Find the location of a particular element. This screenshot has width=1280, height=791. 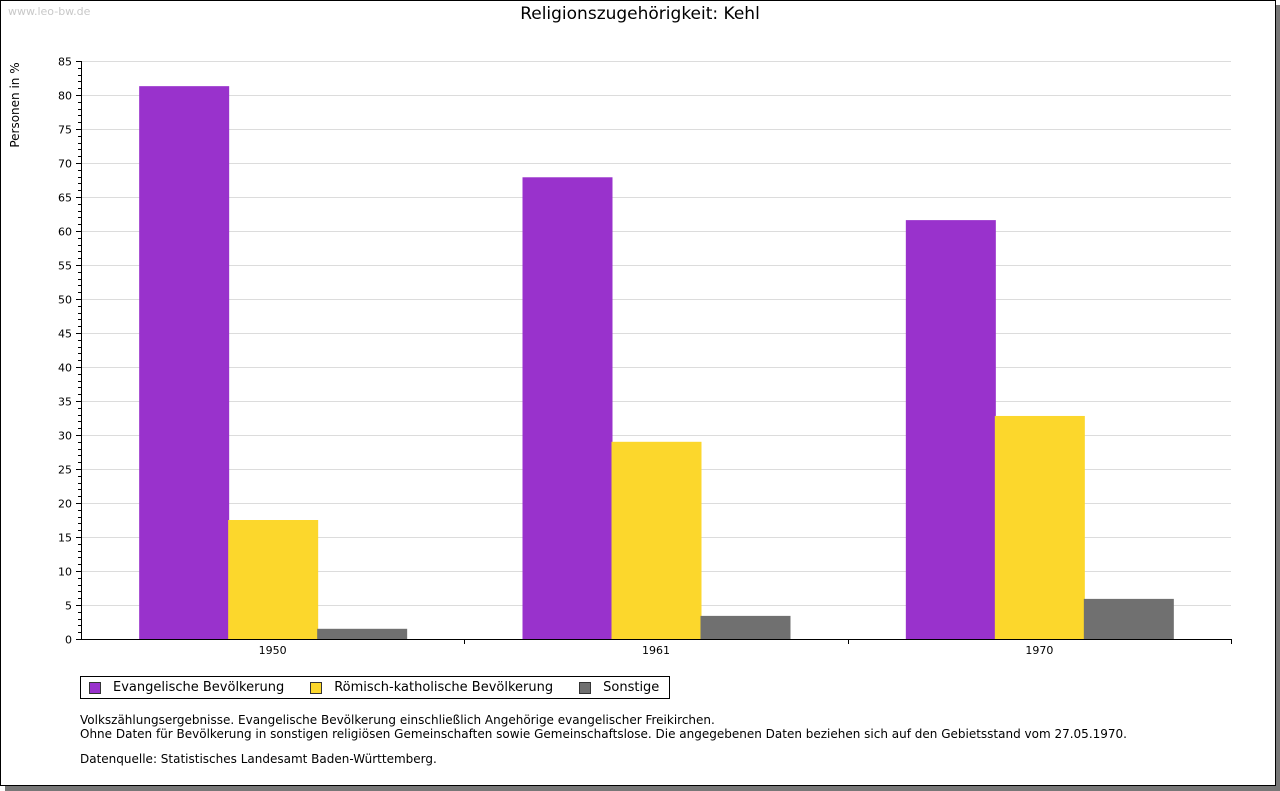

legend-item-evangelisch: Evangelische Bevölkerung is located at coordinates (186, 687).